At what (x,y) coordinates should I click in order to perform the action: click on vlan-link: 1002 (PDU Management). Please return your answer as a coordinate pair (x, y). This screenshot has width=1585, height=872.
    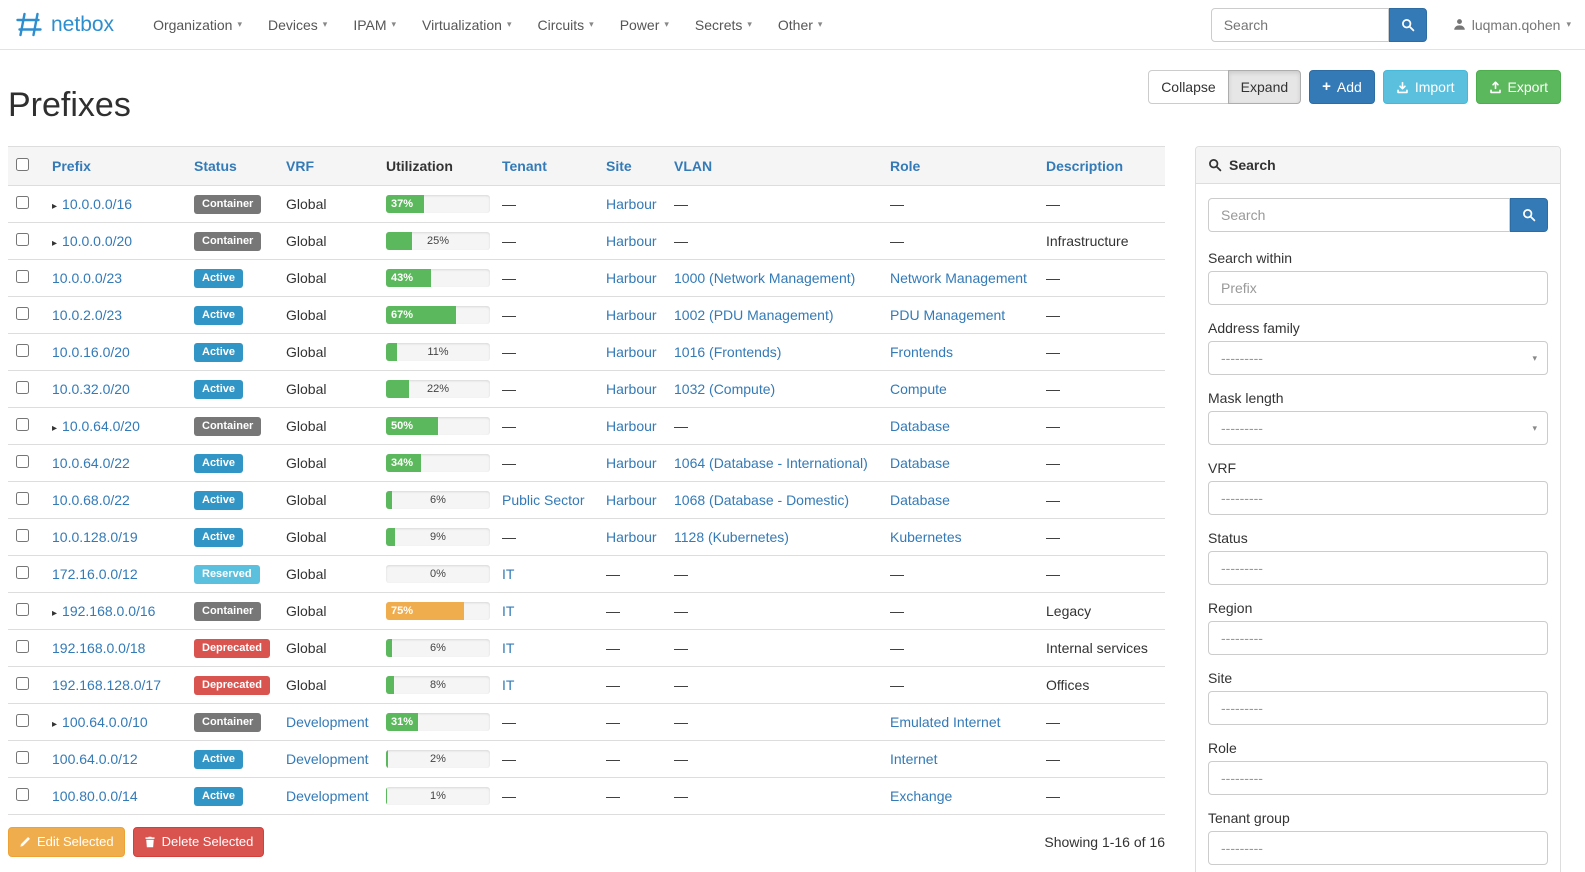
    Looking at the image, I should click on (754, 315).